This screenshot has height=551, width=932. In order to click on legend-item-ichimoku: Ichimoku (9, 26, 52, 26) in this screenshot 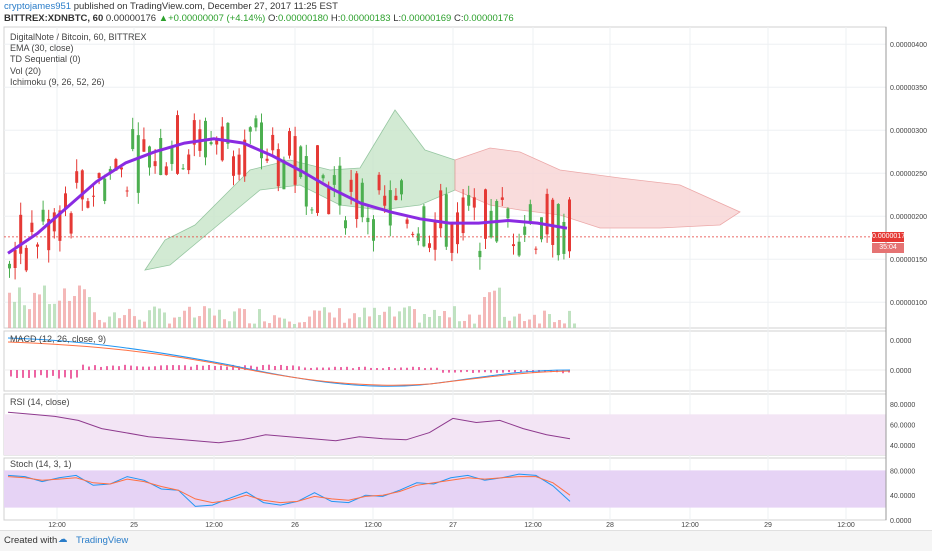, I will do `click(57, 81)`.